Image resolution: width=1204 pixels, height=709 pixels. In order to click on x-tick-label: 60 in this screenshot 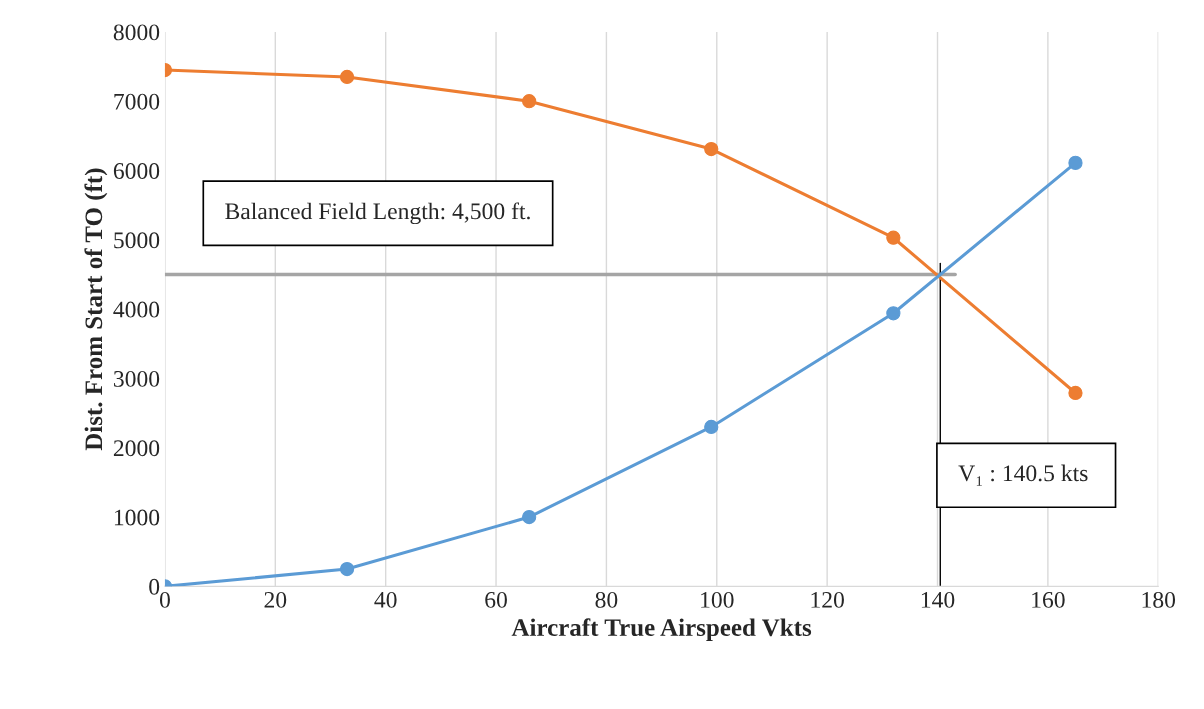, I will do `click(496, 599)`.